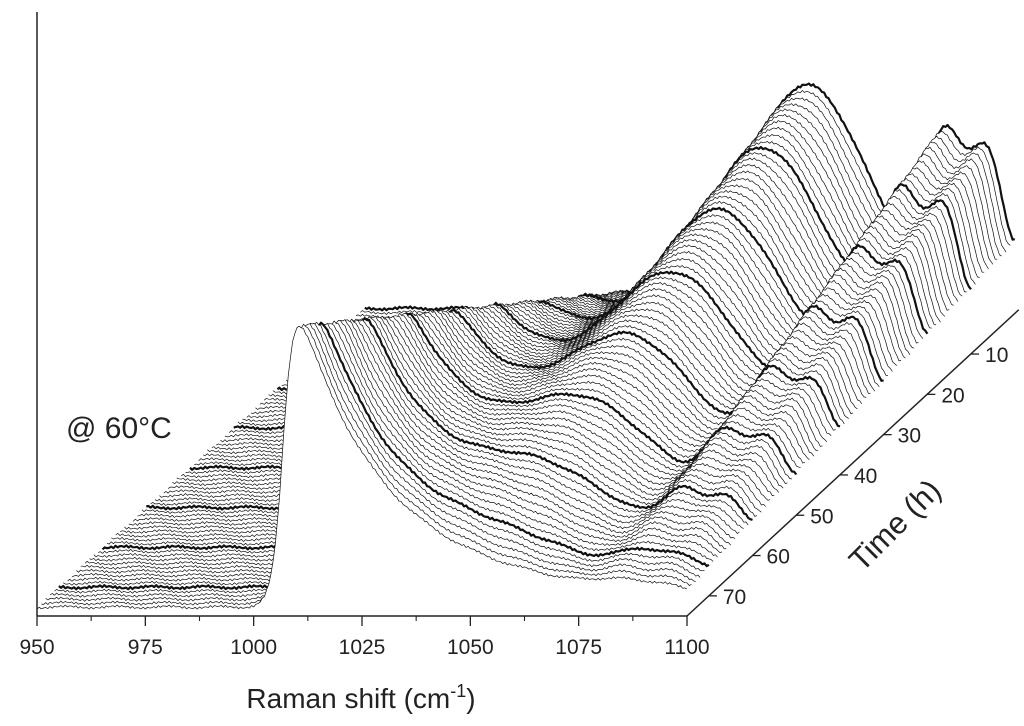  What do you see at coordinates (362, 647) in the screenshot?
I see `x-tick-label: 1025` at bounding box center [362, 647].